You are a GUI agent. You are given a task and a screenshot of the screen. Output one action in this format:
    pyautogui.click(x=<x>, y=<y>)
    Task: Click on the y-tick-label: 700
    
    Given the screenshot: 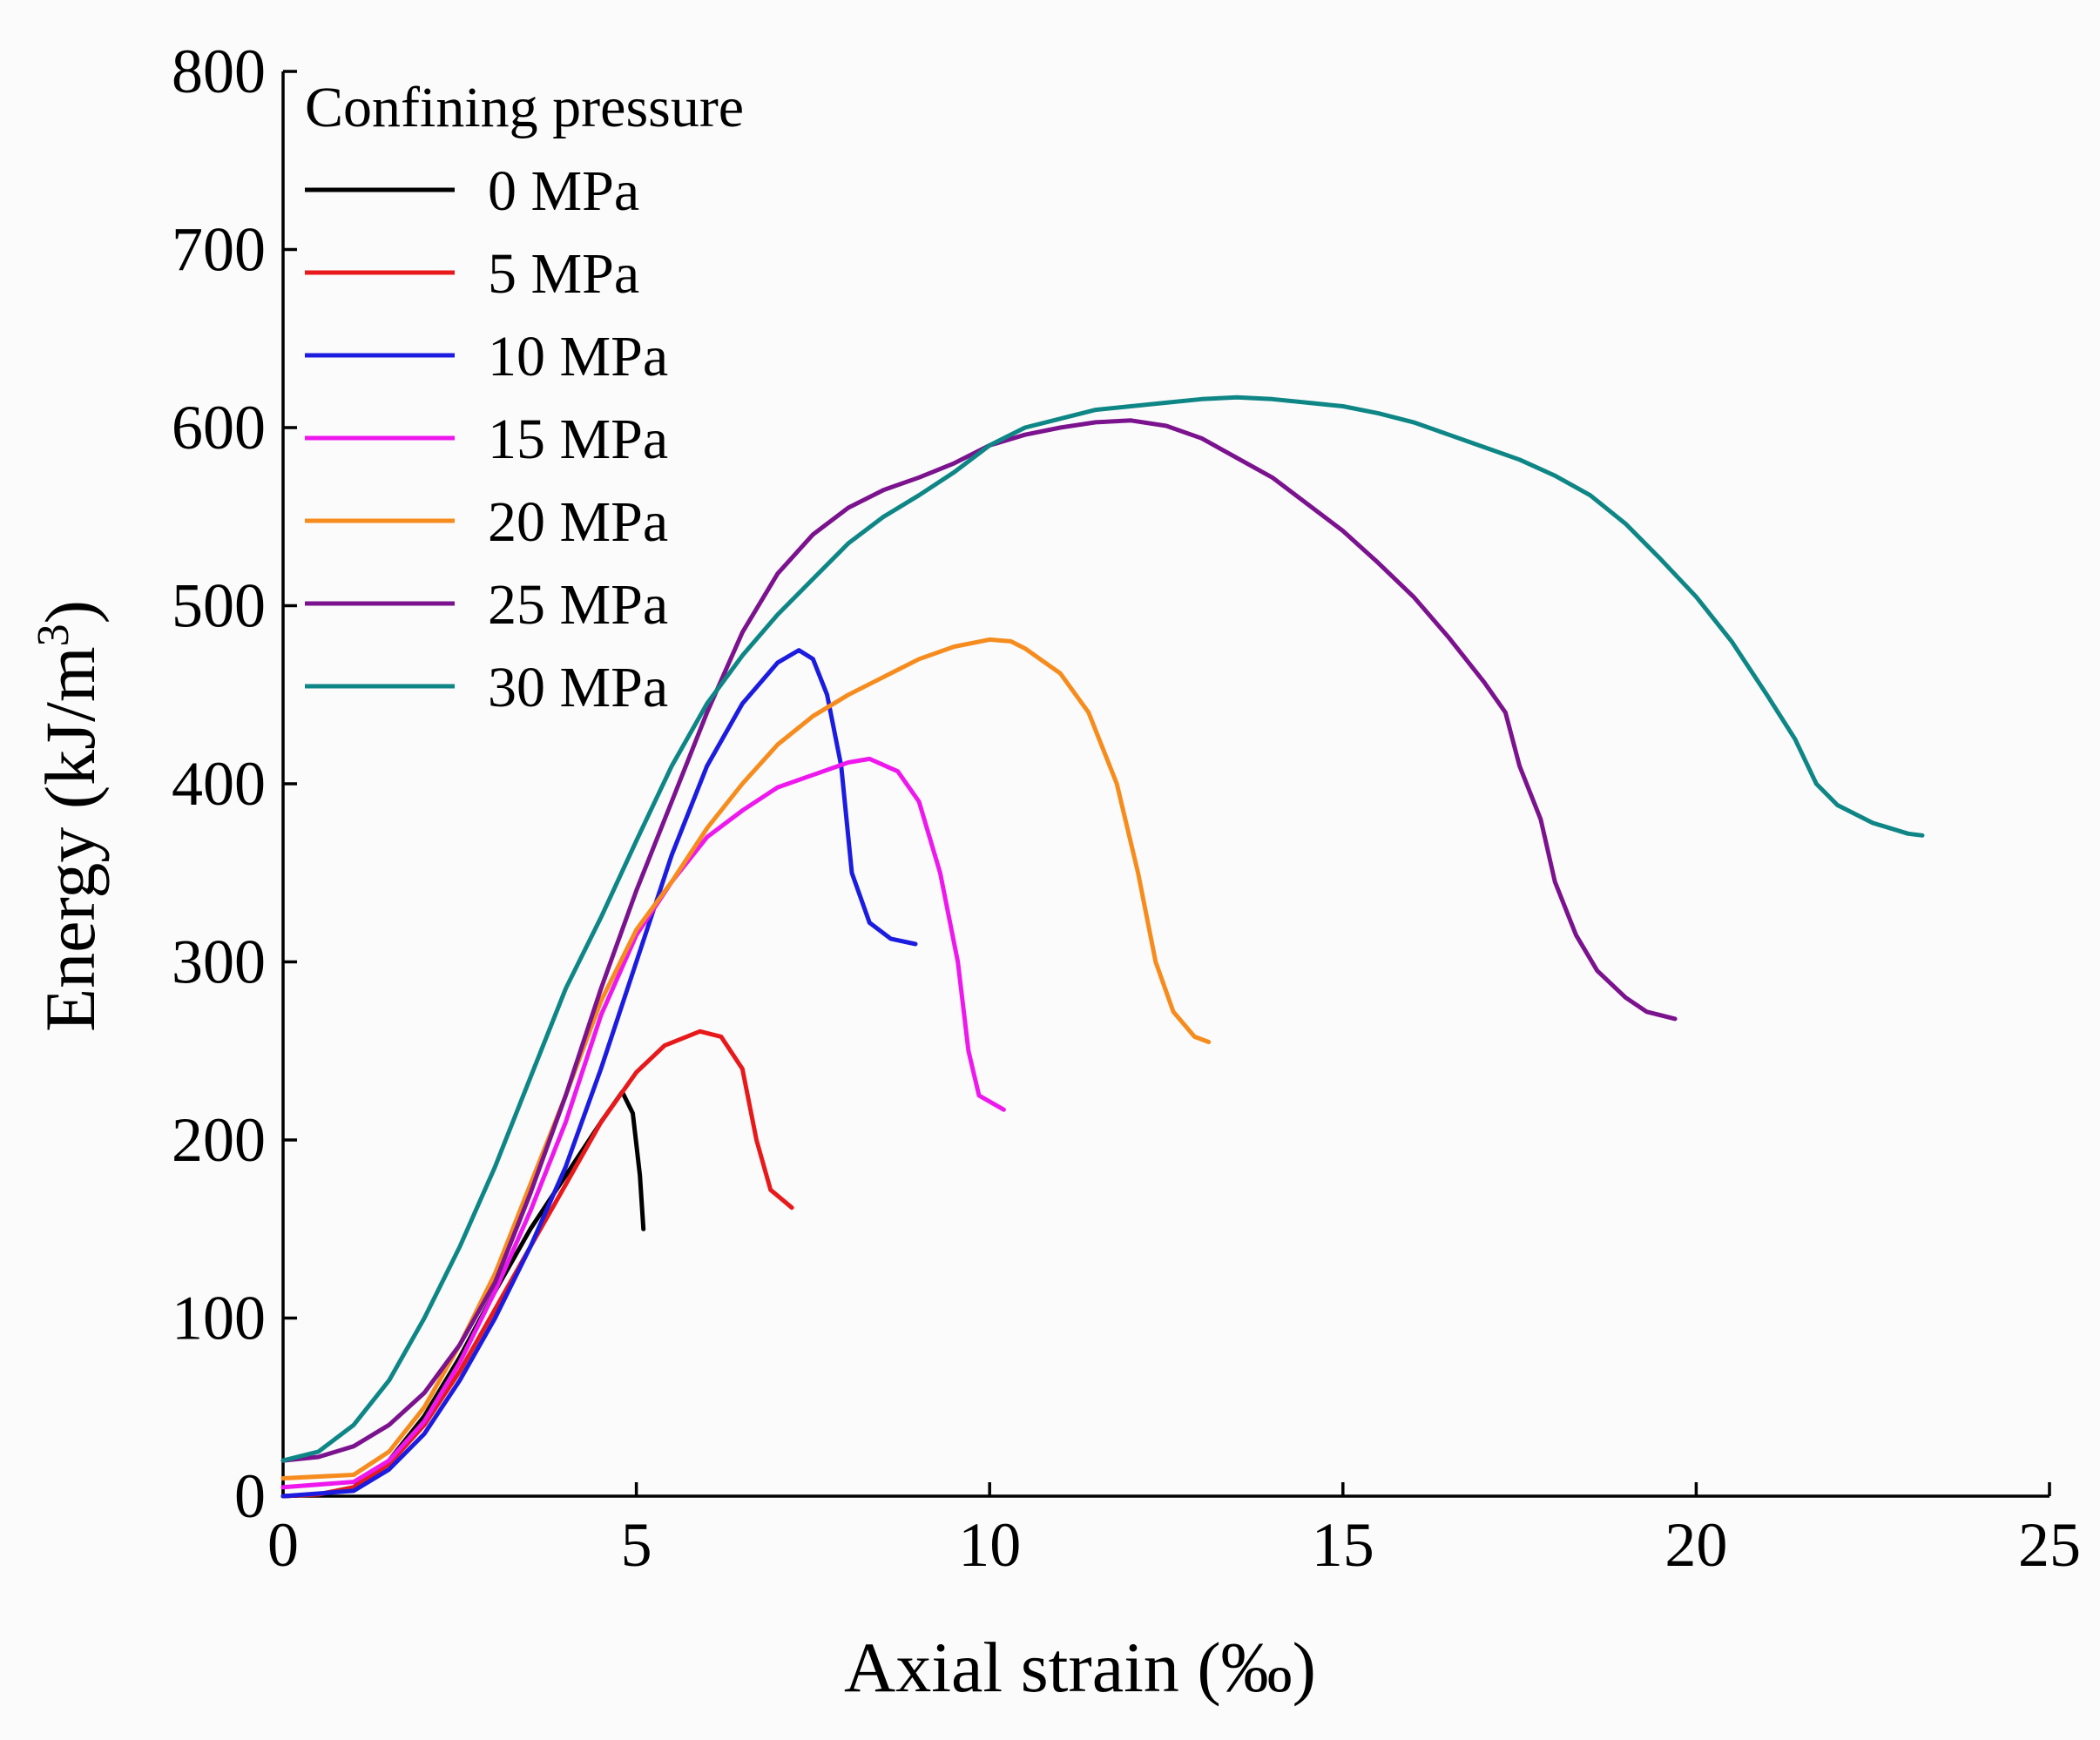 What is the action you would take?
    pyautogui.click(x=219, y=250)
    